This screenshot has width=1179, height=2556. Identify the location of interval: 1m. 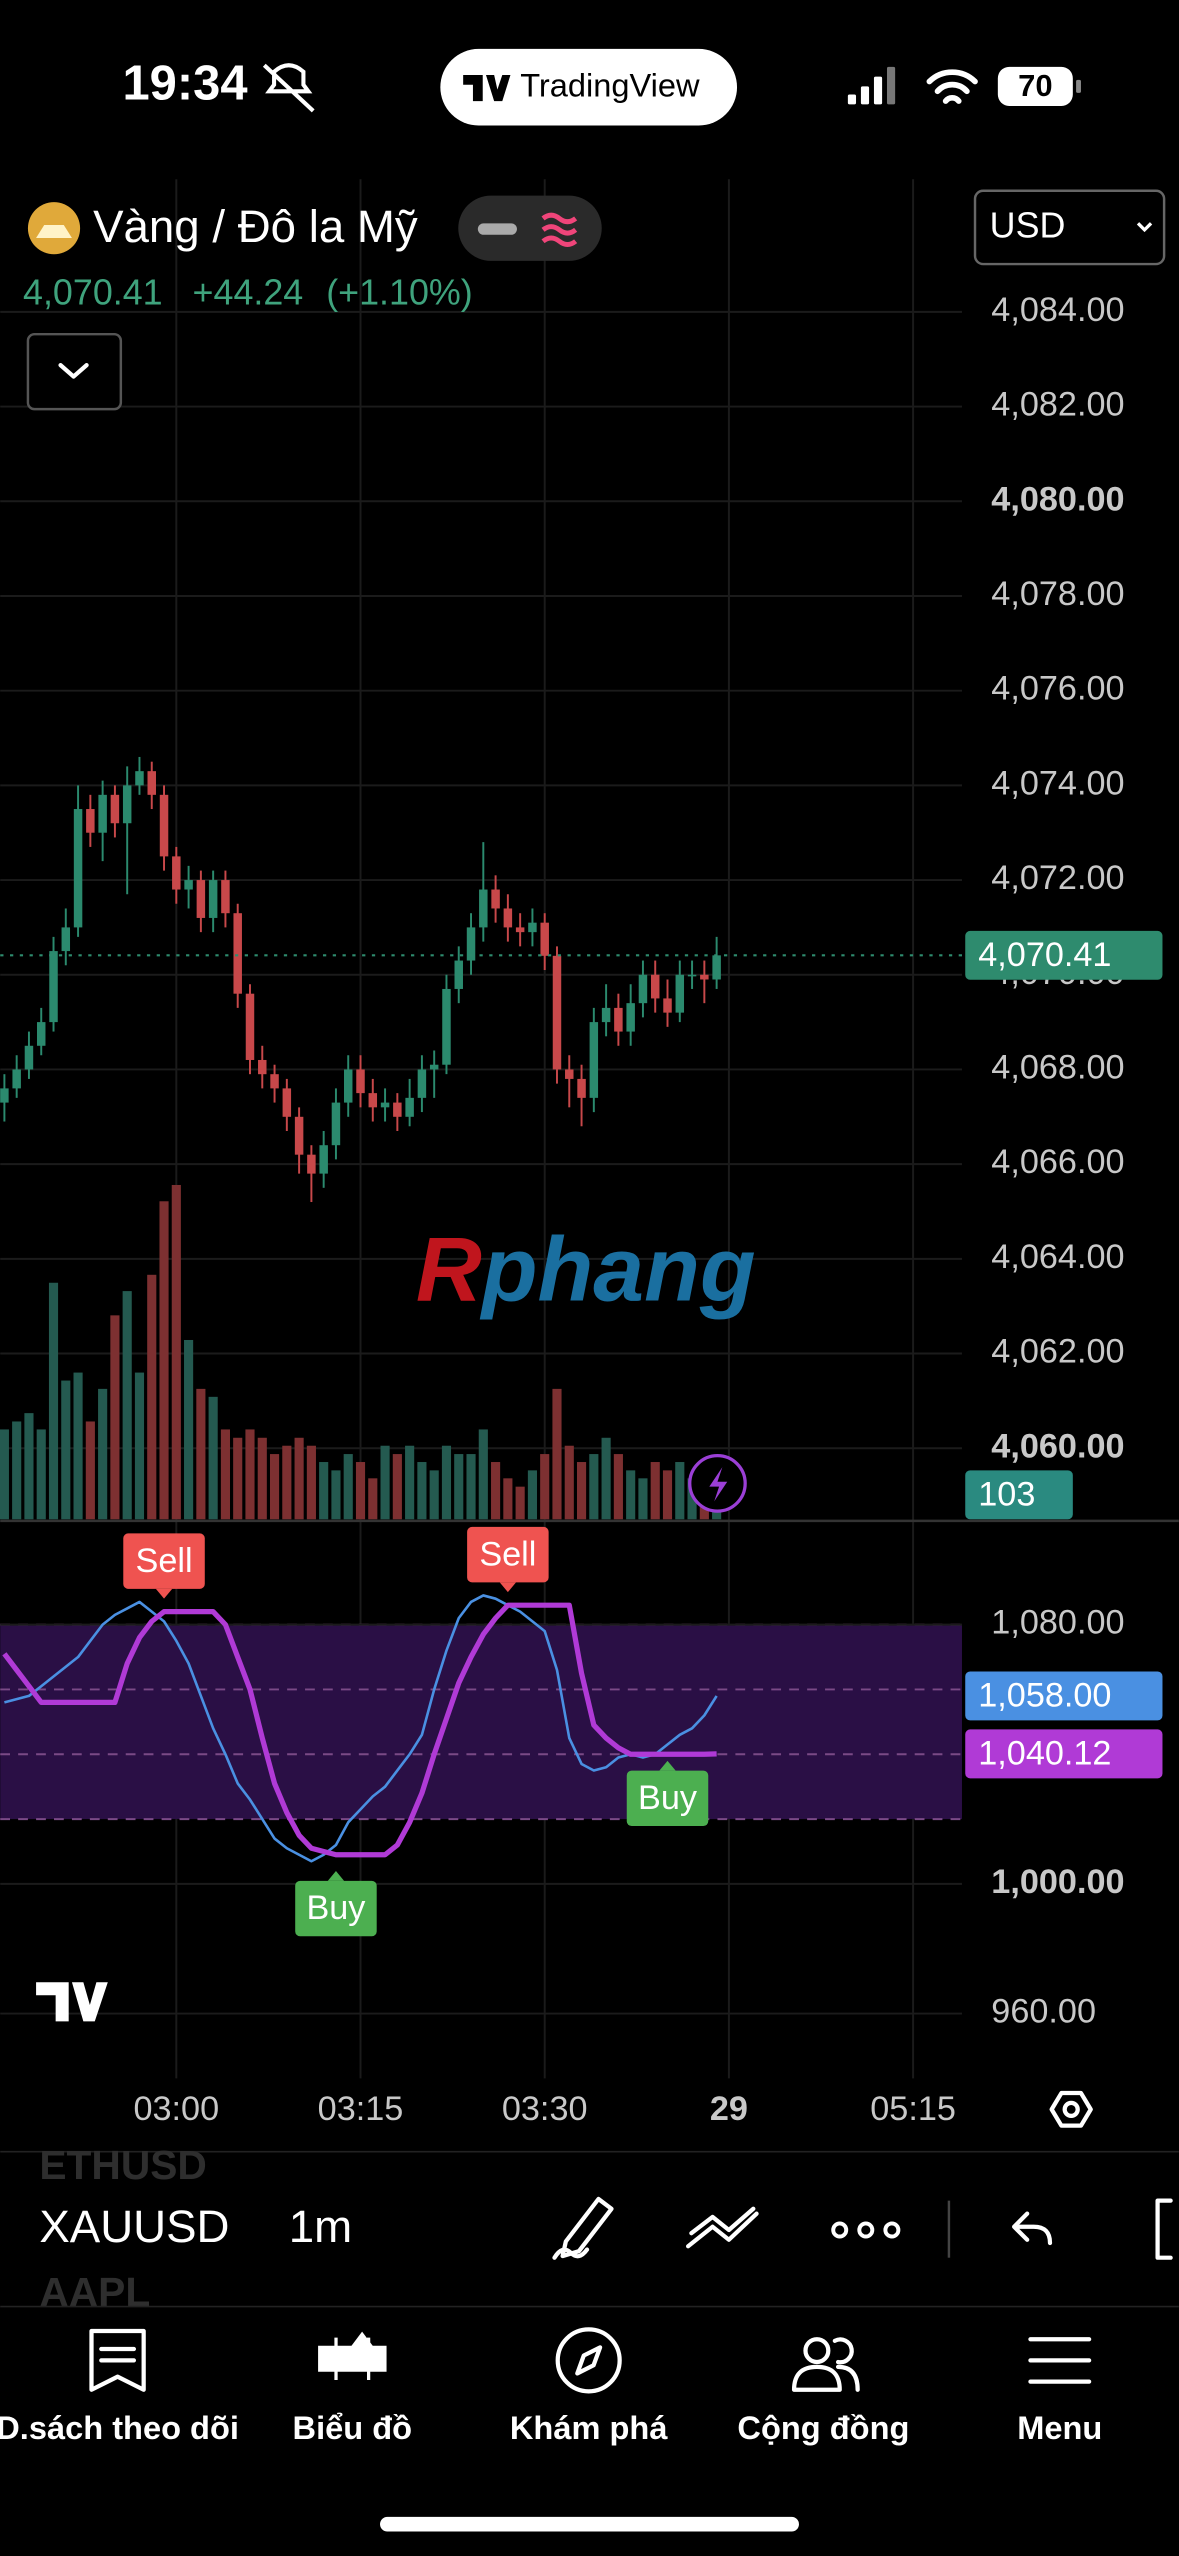
(320, 2226).